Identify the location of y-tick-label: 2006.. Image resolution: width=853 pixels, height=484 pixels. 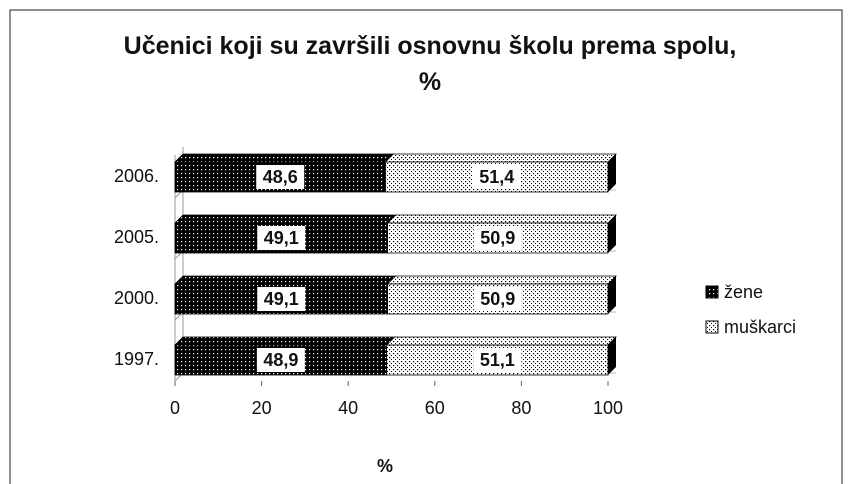
(136, 176).